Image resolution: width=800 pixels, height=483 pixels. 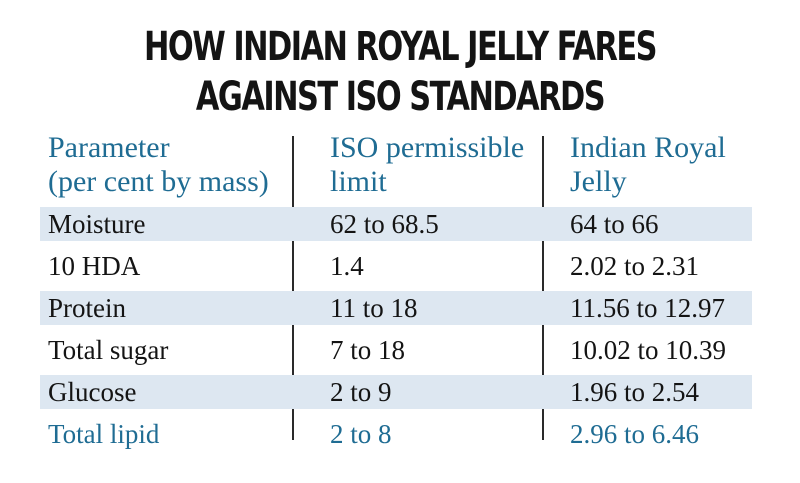 What do you see at coordinates (87, 308) in the screenshot?
I see `cell-parameter: Protein` at bounding box center [87, 308].